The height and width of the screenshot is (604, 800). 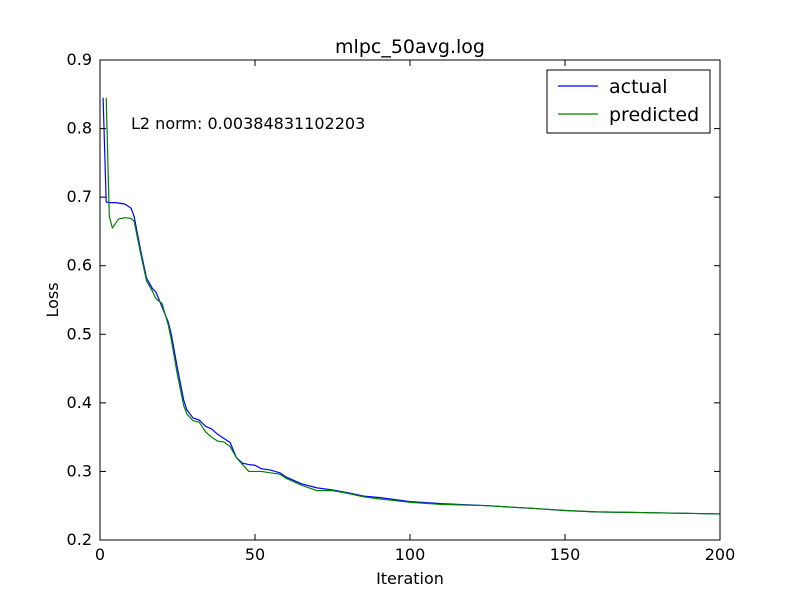 What do you see at coordinates (79, 59) in the screenshot?
I see `y-tick-label: 0.9` at bounding box center [79, 59].